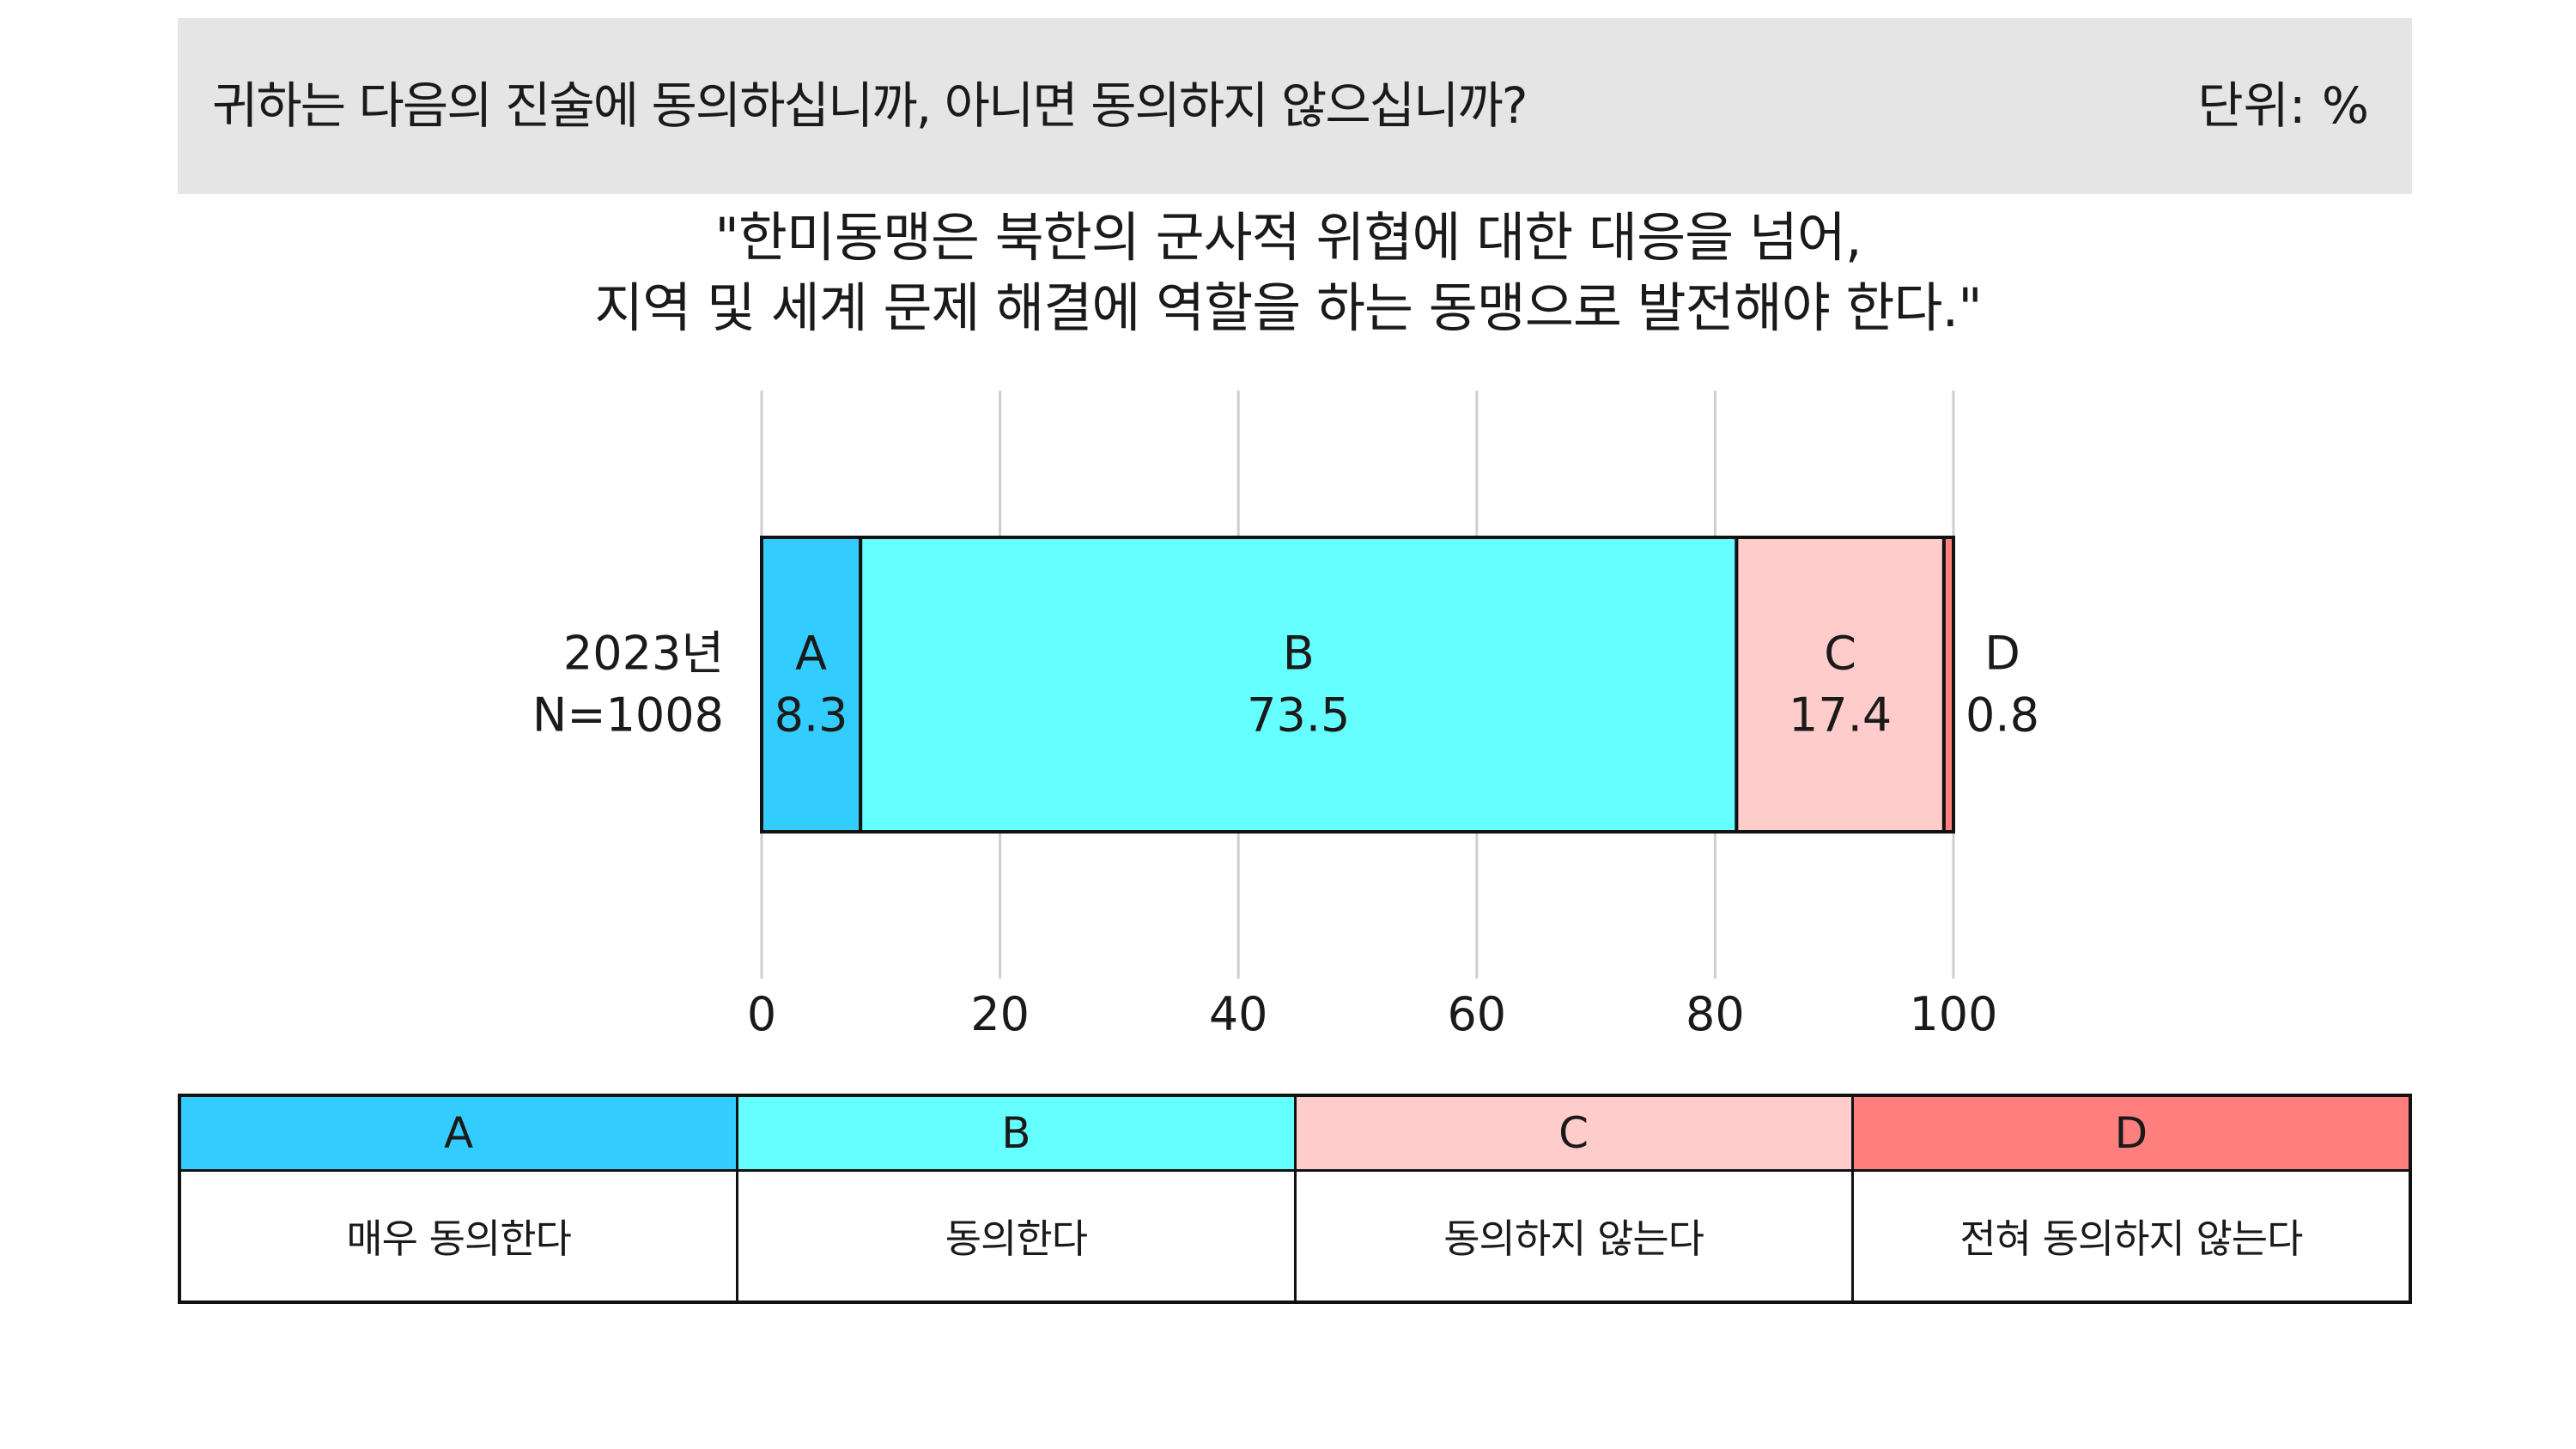  Describe the element at coordinates (870, 105) in the screenshot. I see `question-text: 귀하는 다음의 진술에 동의하십니까, 아니면 동의하지 않으십니까?` at that location.